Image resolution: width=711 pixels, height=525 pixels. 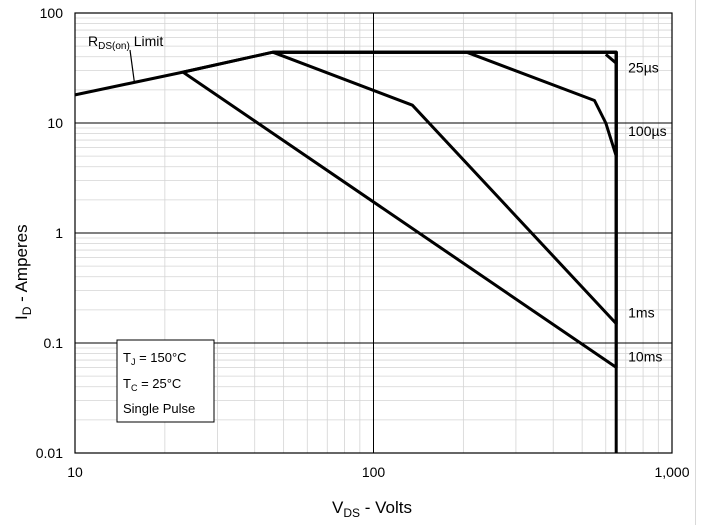 I want to click on rds-label-pointer, so click(x=132, y=66).